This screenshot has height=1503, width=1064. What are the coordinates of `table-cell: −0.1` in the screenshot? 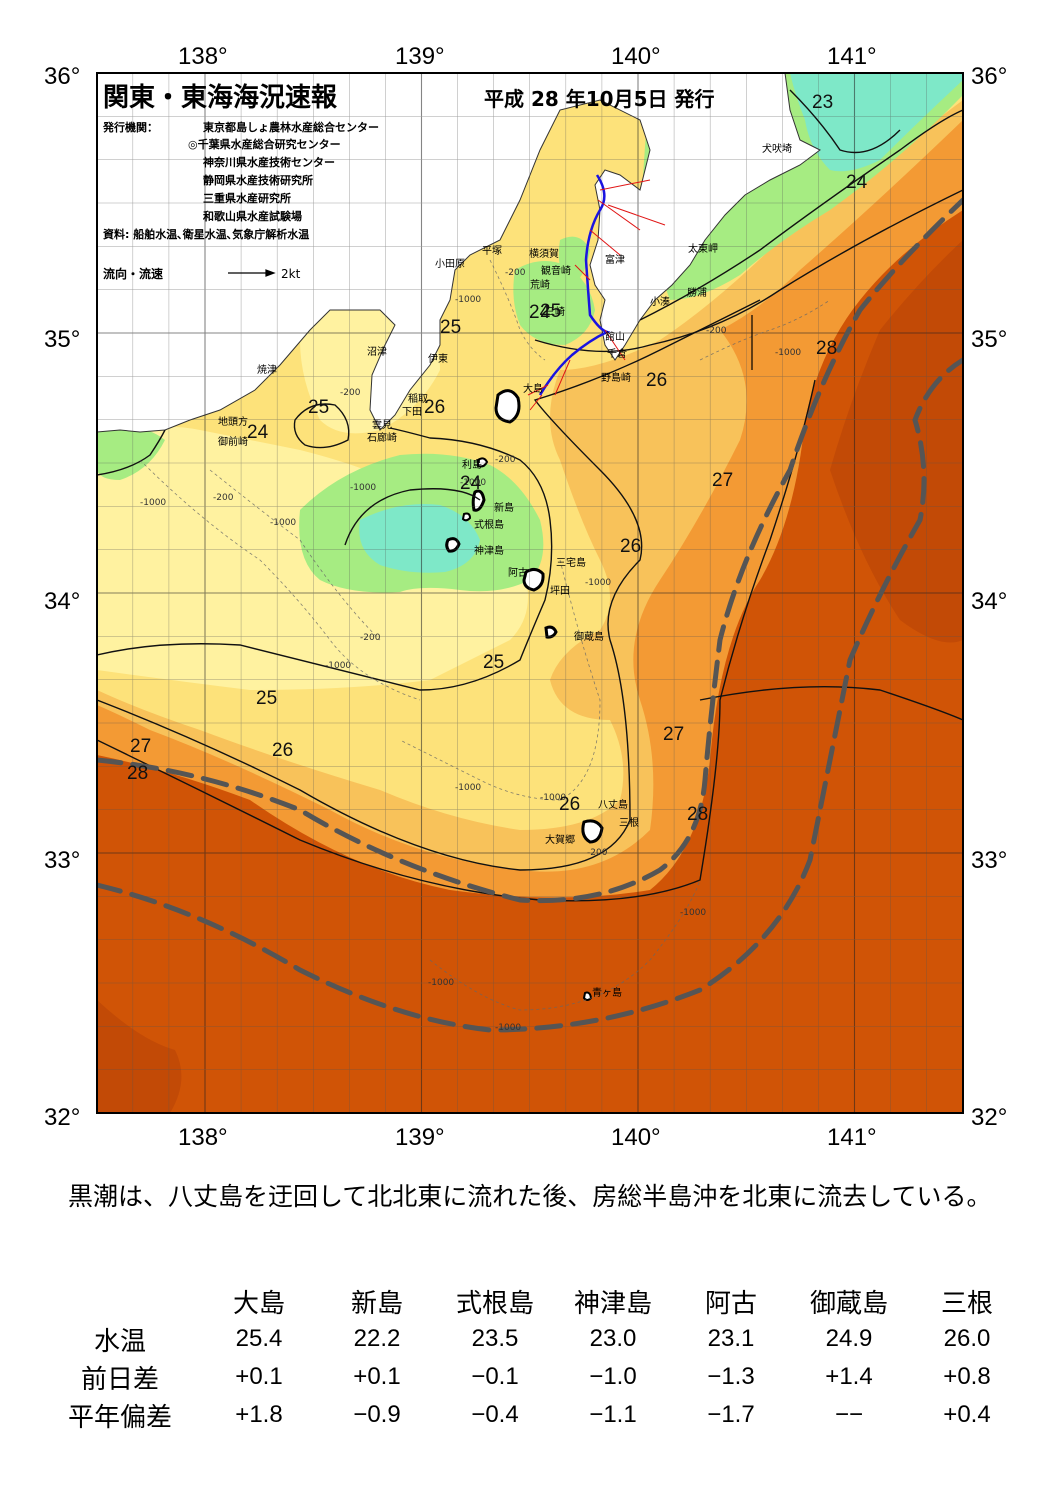 It's located at (495, 1376).